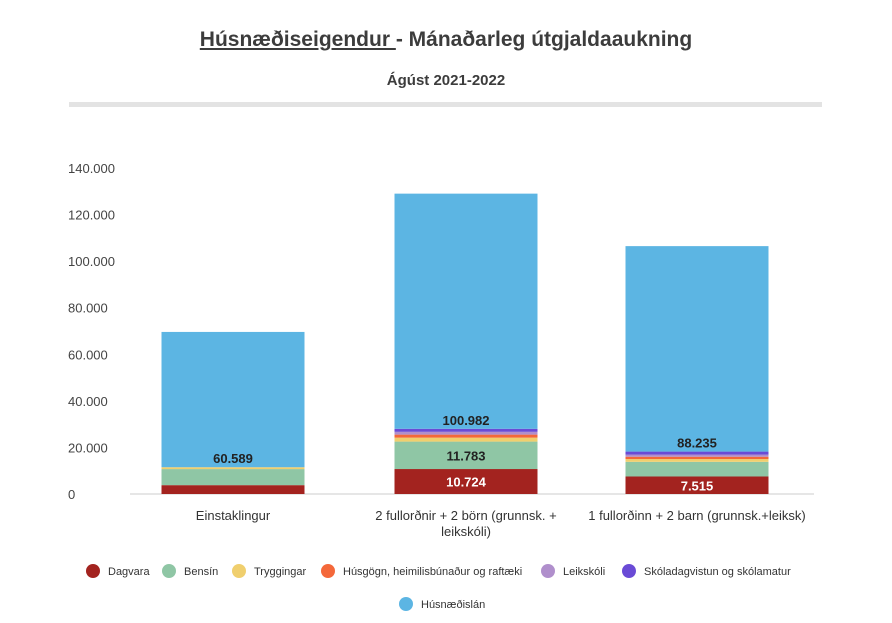 This screenshot has width=892, height=623. I want to click on title-divider, so click(445, 104).